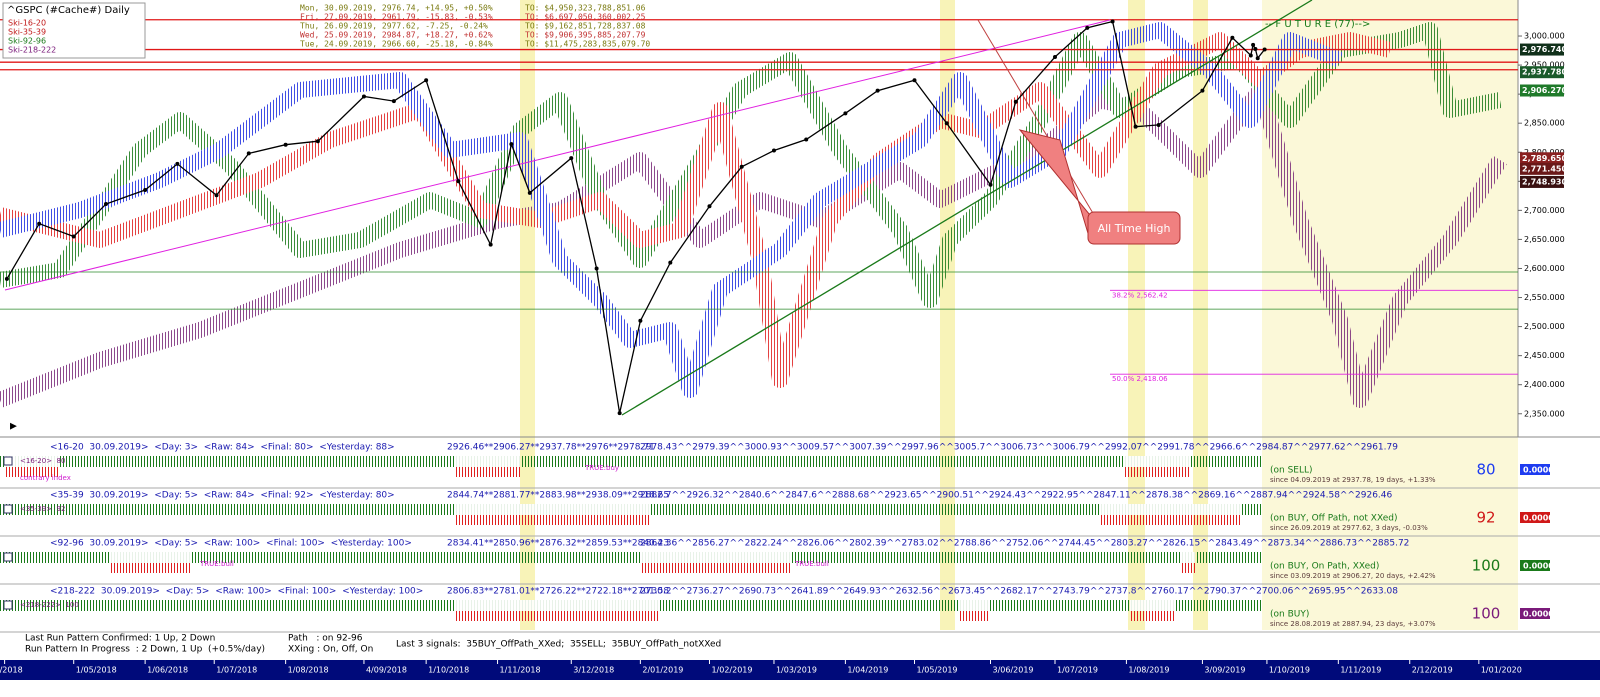 Image resolution: width=1600 pixels, height=697 pixels. I want to click on y-tick-label: 2,400.000, so click(1544, 384).